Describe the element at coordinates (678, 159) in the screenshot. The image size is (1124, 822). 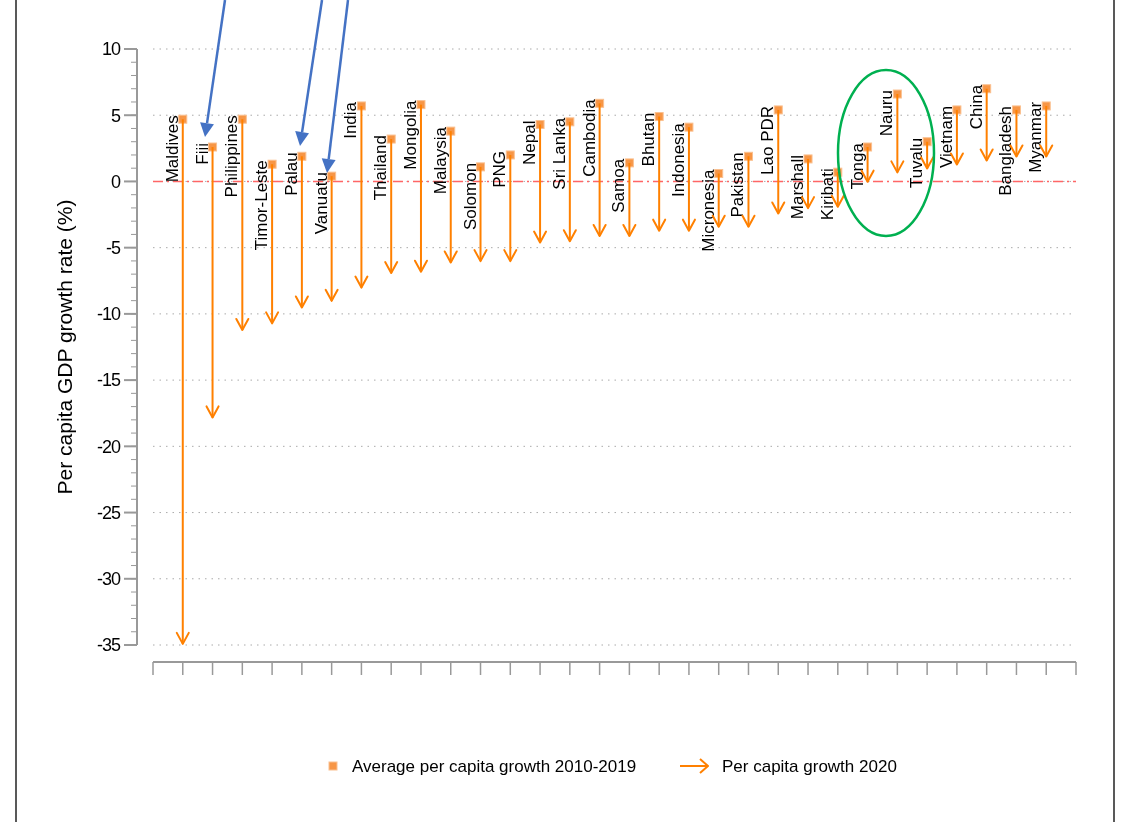
I see `x-tick-label: Indonesia` at that location.